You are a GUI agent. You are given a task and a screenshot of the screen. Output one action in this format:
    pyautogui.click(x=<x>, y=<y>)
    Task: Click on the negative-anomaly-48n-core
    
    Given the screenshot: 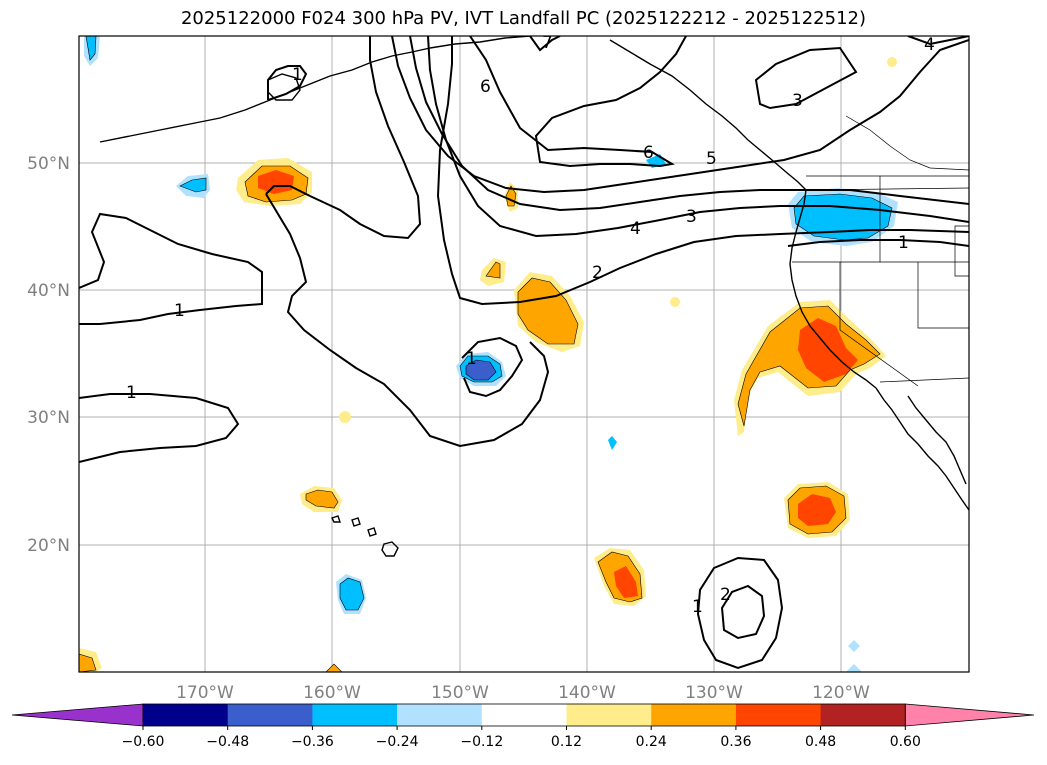 What is the action you would take?
    pyautogui.click(x=193, y=185)
    